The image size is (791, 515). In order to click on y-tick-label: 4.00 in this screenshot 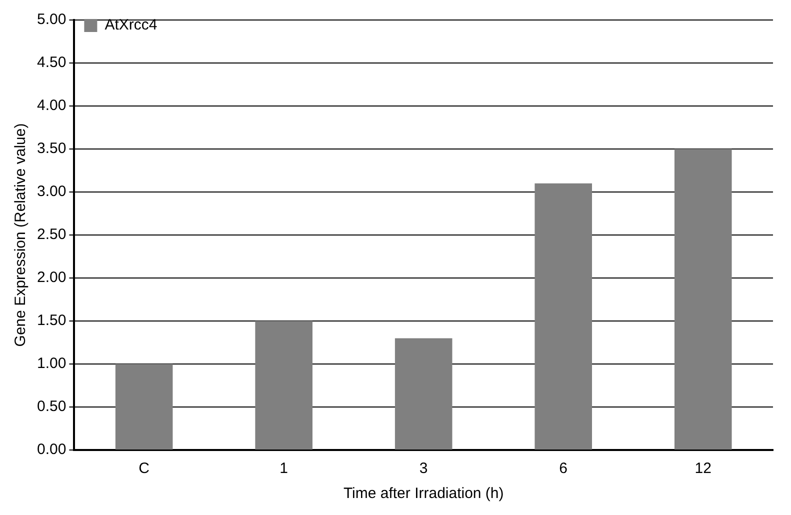, I will do `click(51, 105)`.